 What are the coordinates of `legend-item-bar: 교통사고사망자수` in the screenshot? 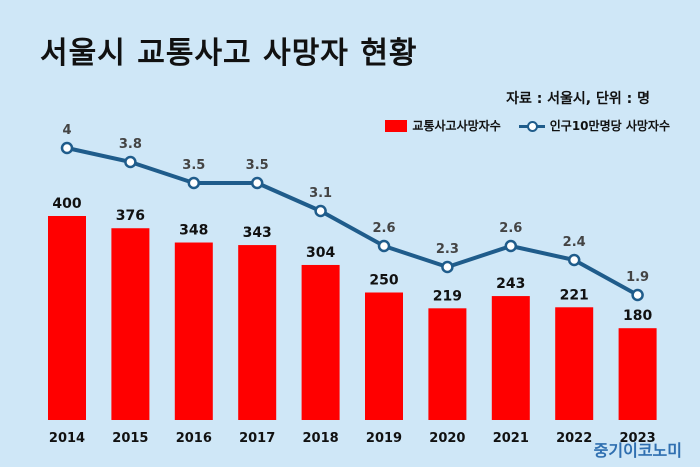 It's located at (443, 125).